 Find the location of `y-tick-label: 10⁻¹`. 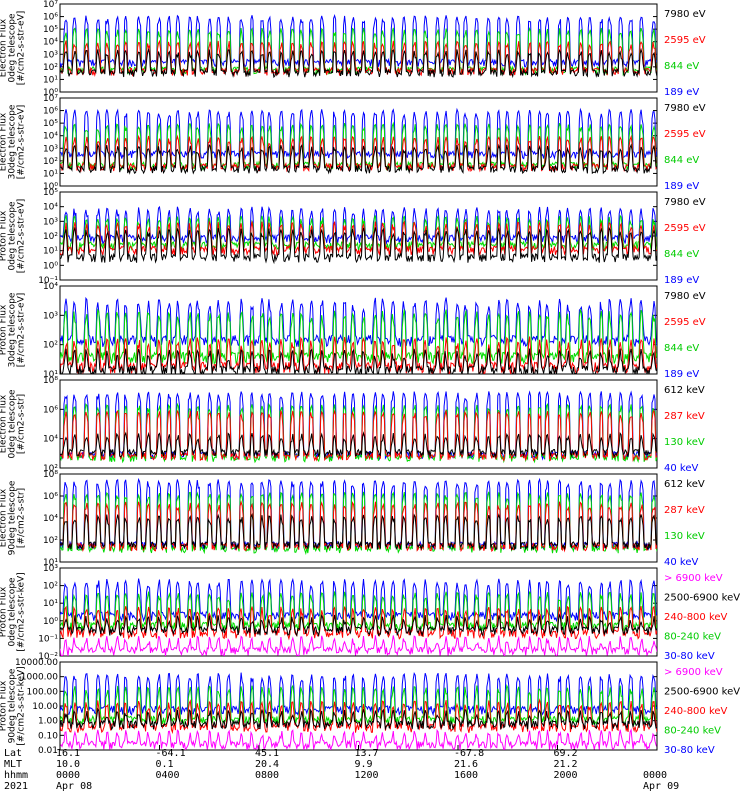

y-tick-label: 10⁻¹ is located at coordinates (48, 639).